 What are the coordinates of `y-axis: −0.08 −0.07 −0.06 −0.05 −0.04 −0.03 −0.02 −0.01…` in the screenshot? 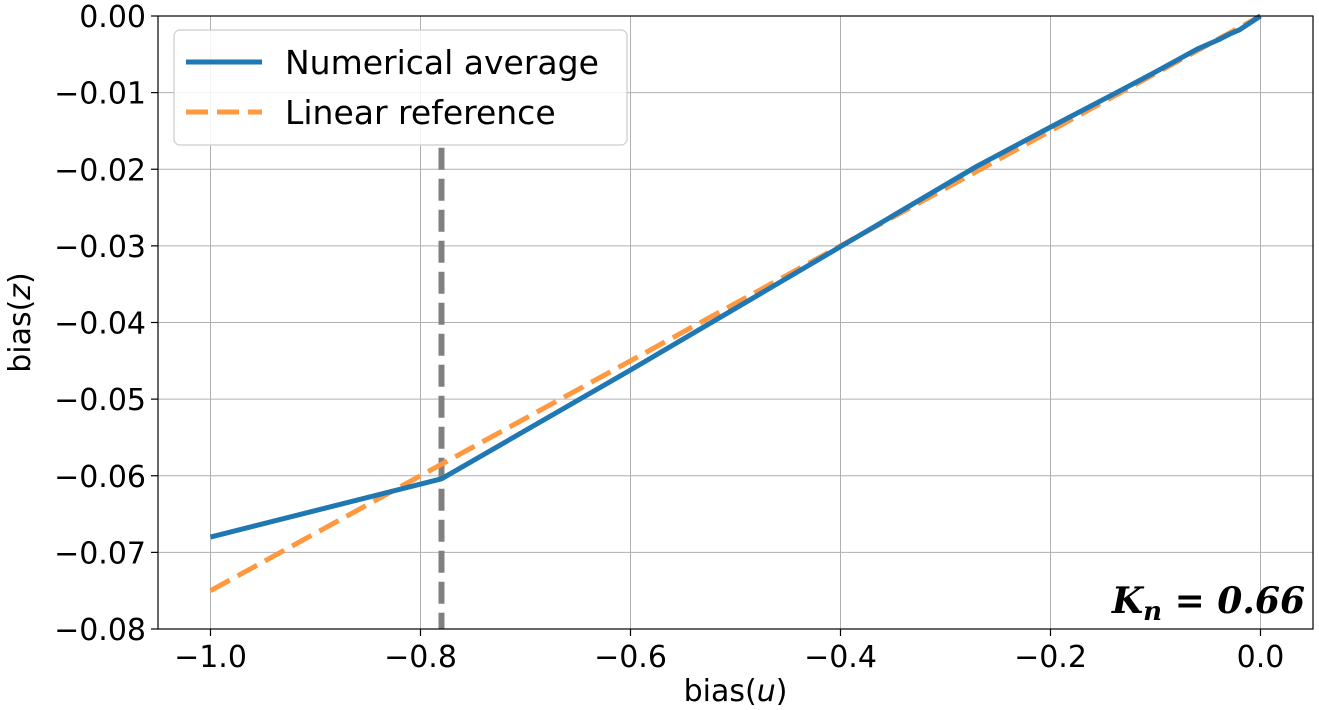 It's located at (106, 324).